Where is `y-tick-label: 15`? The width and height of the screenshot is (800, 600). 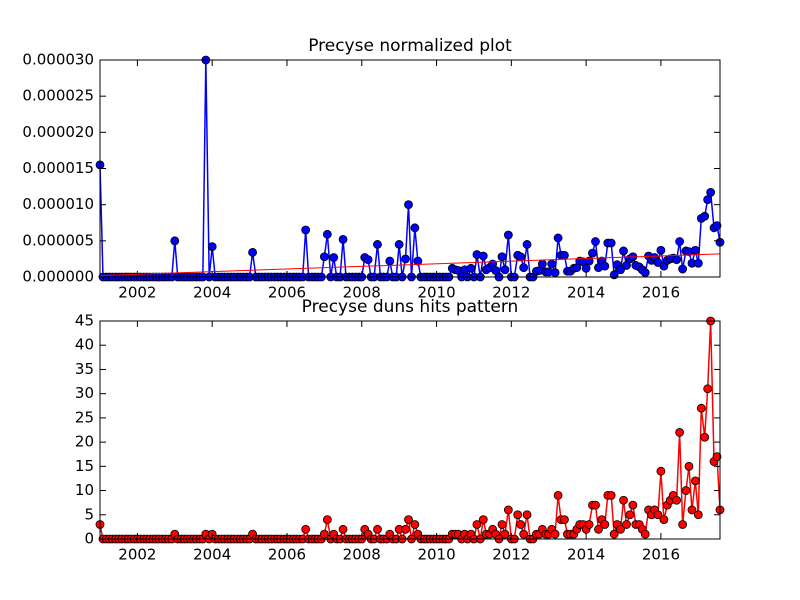 y-tick-label: 15 is located at coordinates (84, 466).